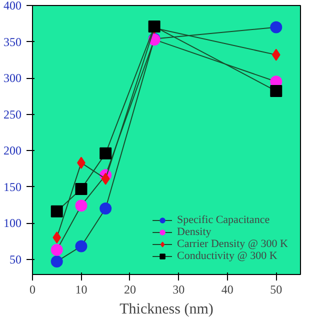 The image size is (320, 320). I want to click on y-tick-label: 250, so click(13, 114).